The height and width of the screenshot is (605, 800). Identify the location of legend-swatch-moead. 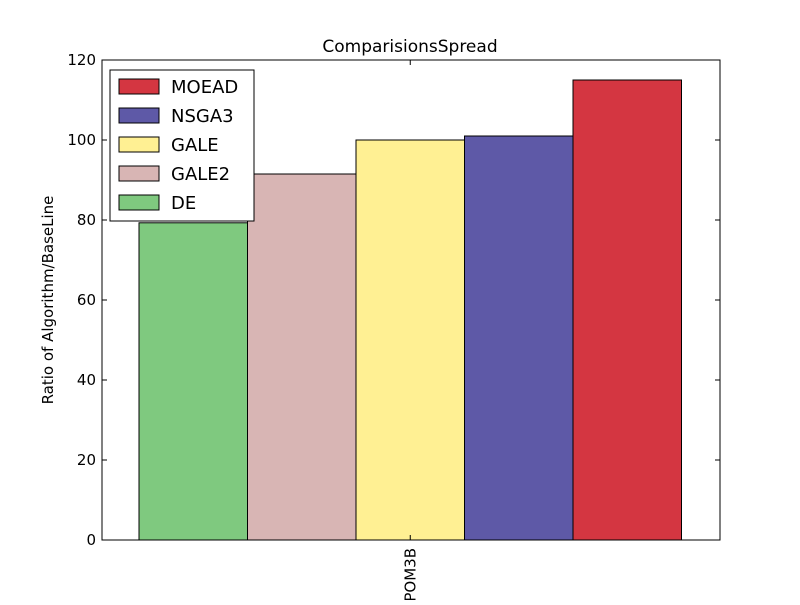
(139, 86).